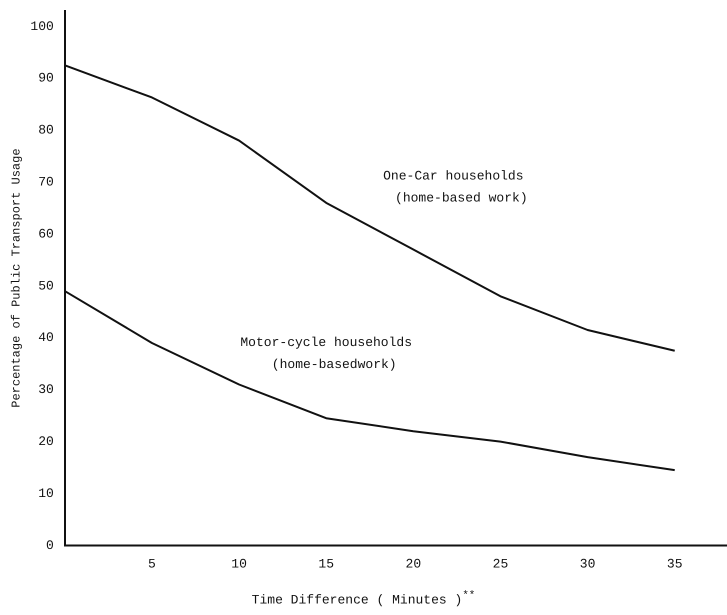 The height and width of the screenshot is (615, 727). I want to click on y-tick-label: 40, so click(46, 338).